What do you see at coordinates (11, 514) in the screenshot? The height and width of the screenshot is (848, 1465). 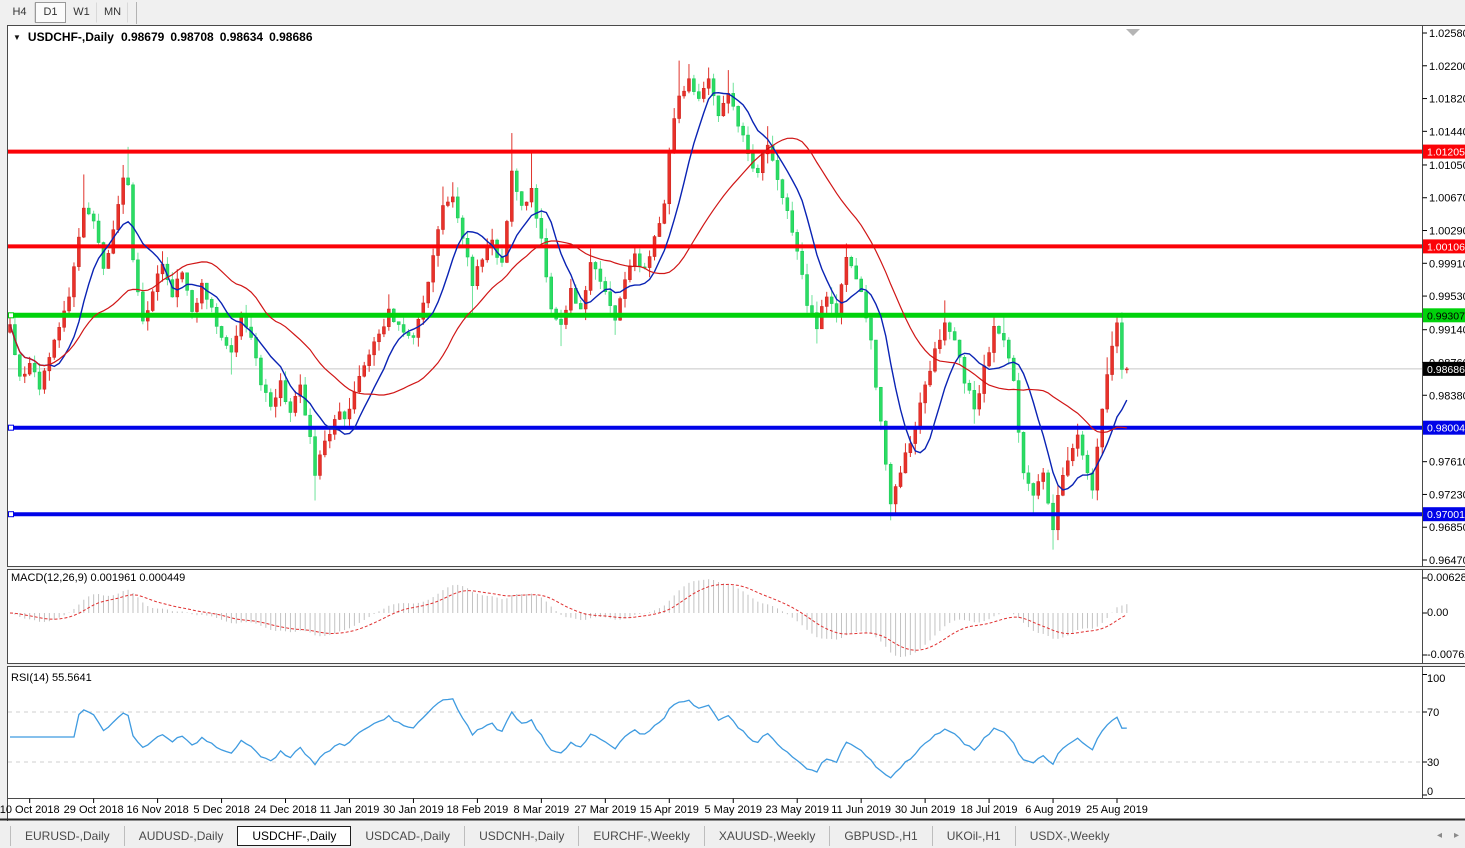 I see `level-handle-0.97001` at bounding box center [11, 514].